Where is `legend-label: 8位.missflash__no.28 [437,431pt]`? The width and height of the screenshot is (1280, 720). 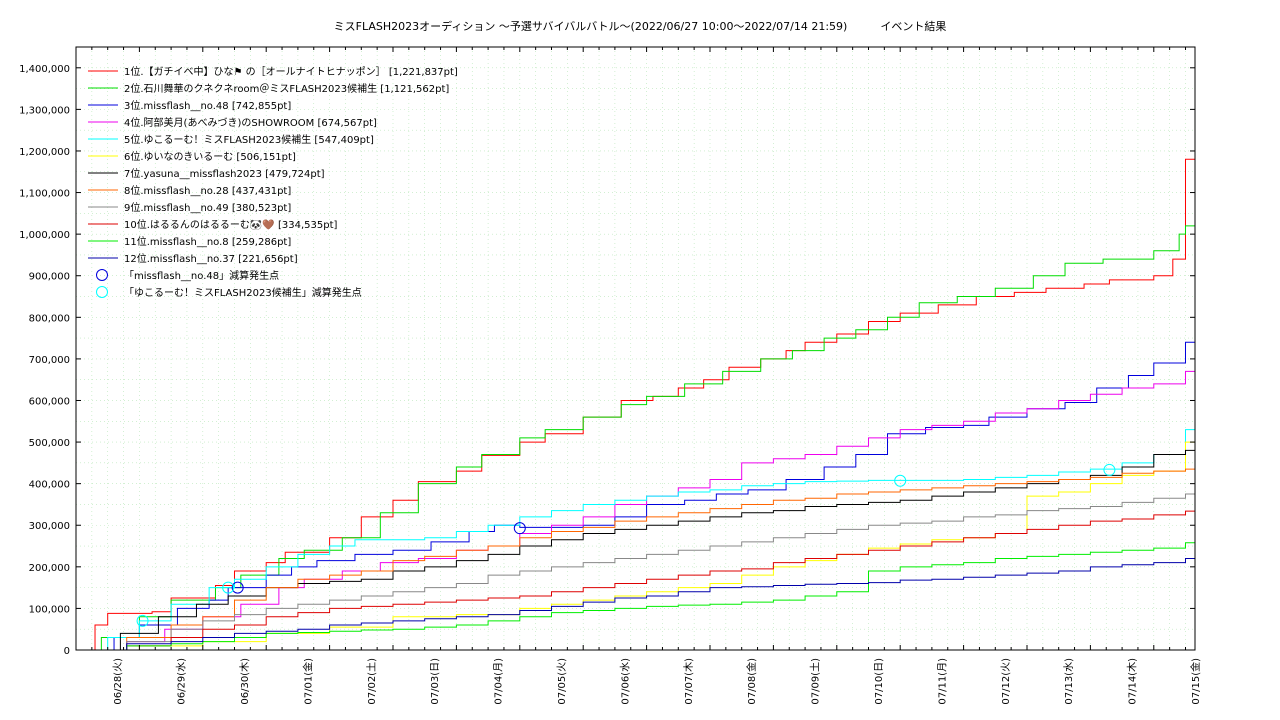
legend-label: 8位.missflash__no.28 [437,431pt] is located at coordinates (207, 190).